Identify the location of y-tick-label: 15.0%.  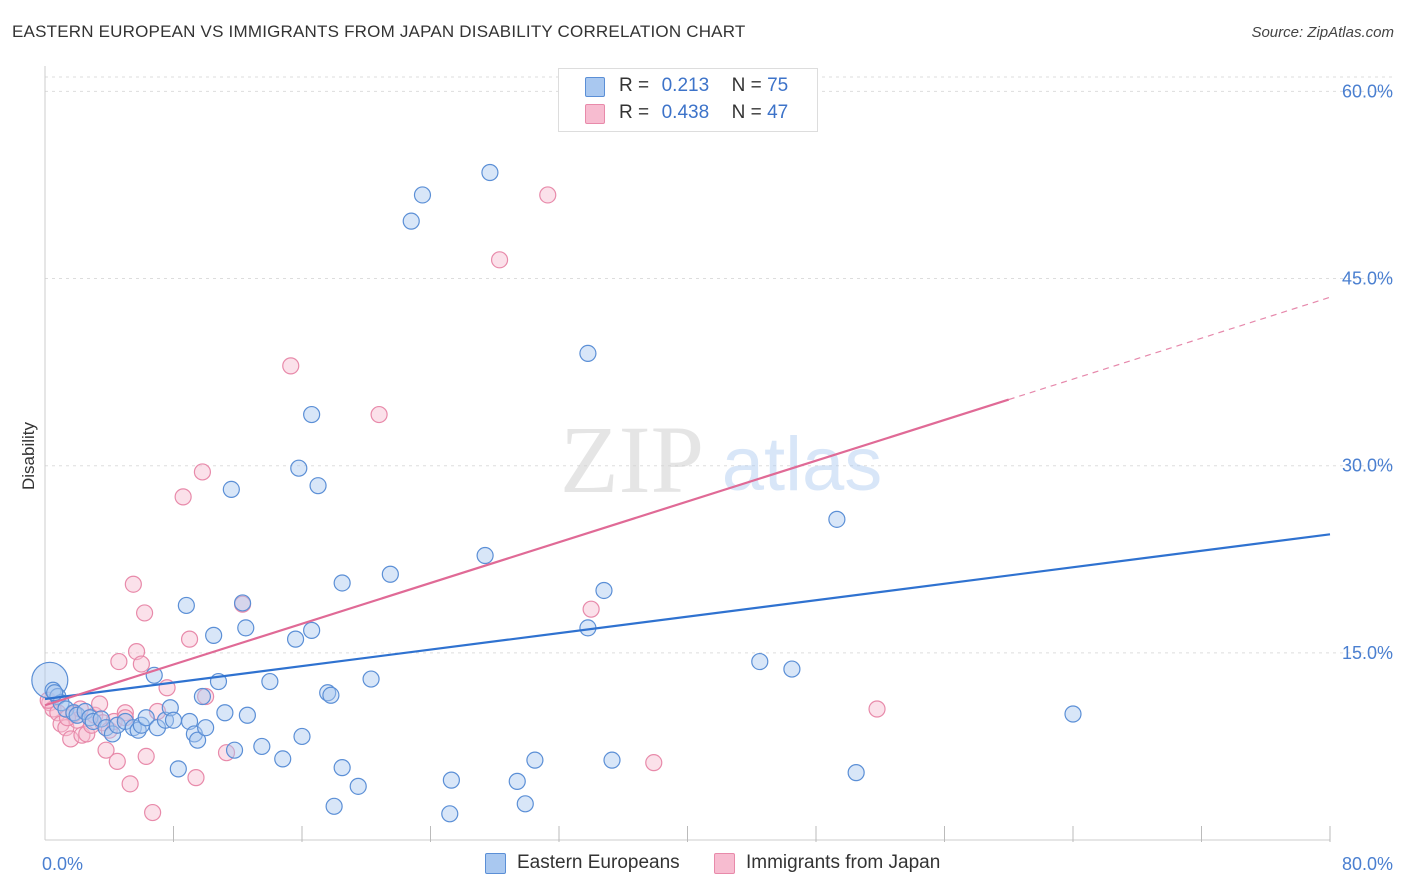
(1367, 653).